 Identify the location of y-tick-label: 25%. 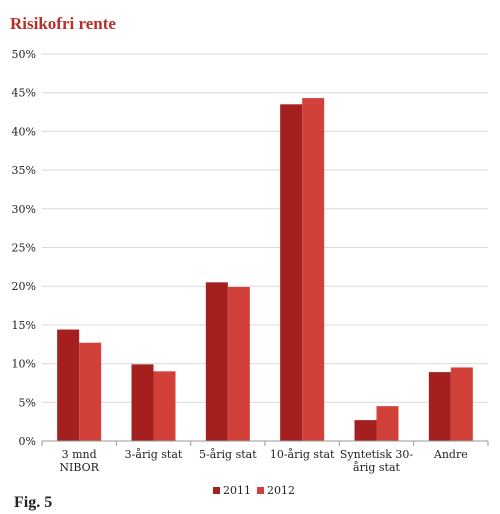
(24, 248).